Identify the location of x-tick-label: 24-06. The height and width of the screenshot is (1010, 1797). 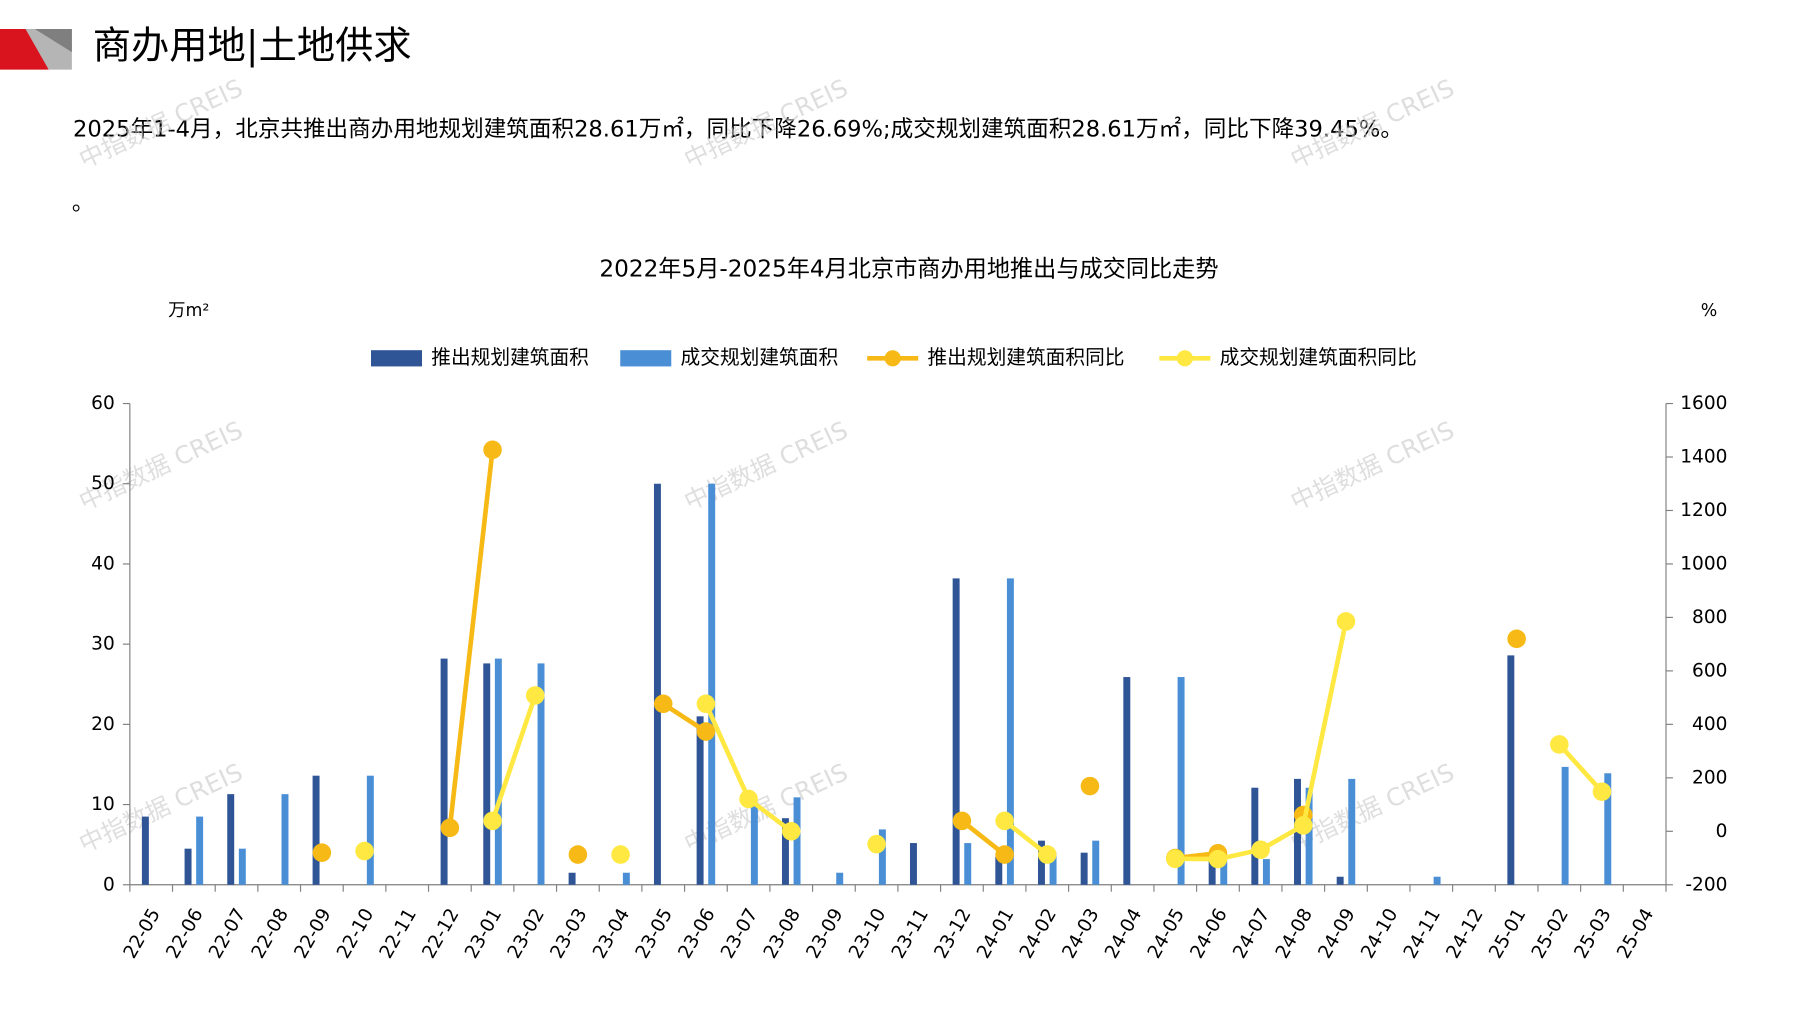
(1209, 933).